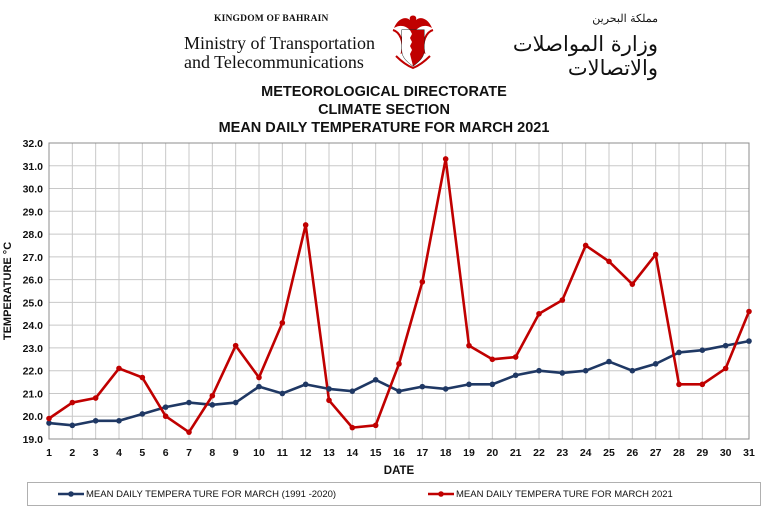 This screenshot has width=768, height=512. What do you see at coordinates (142, 453) in the screenshot?
I see `x-tick-label: 5` at bounding box center [142, 453].